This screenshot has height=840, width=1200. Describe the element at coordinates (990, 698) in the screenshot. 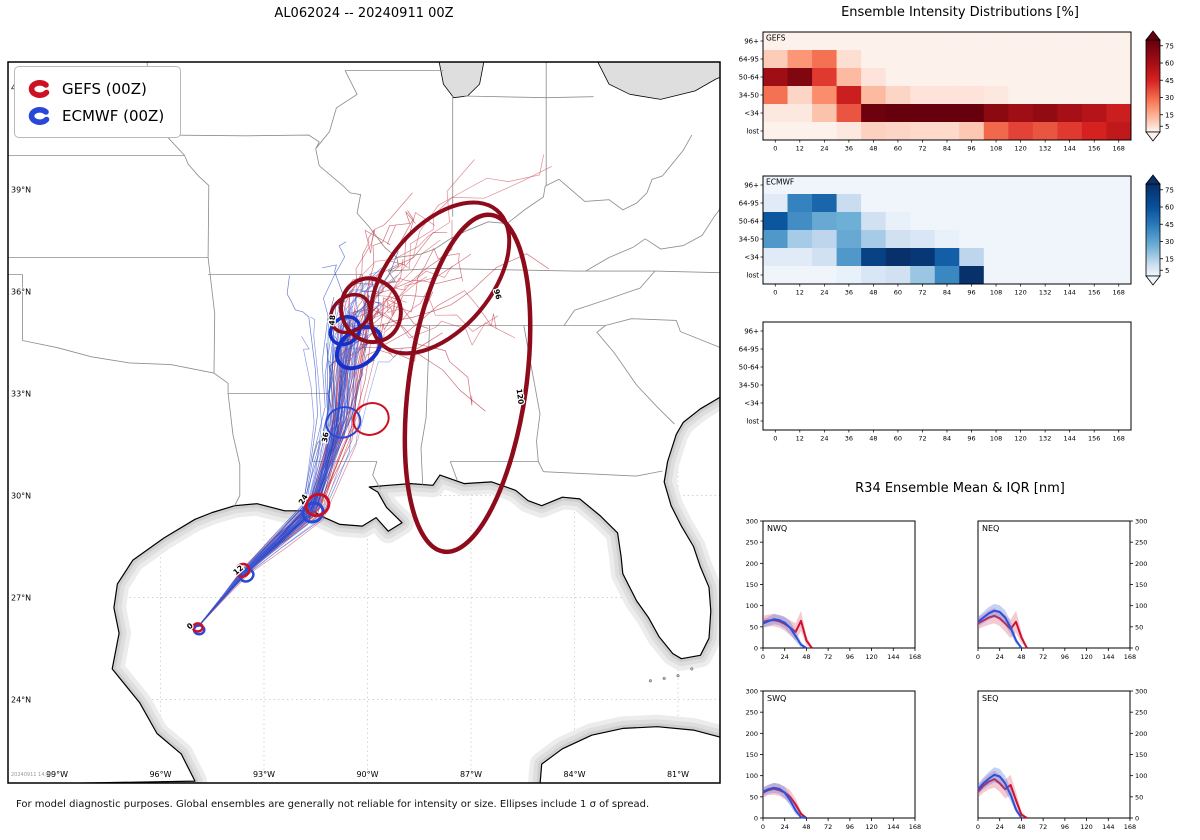

I see `svg-text: SEQ` at that location.